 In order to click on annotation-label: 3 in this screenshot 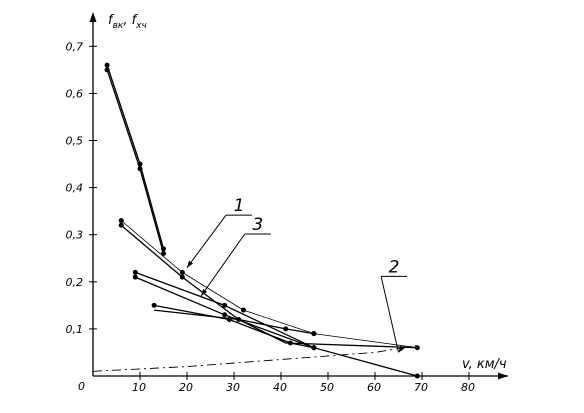, I will do `click(257, 225)`.